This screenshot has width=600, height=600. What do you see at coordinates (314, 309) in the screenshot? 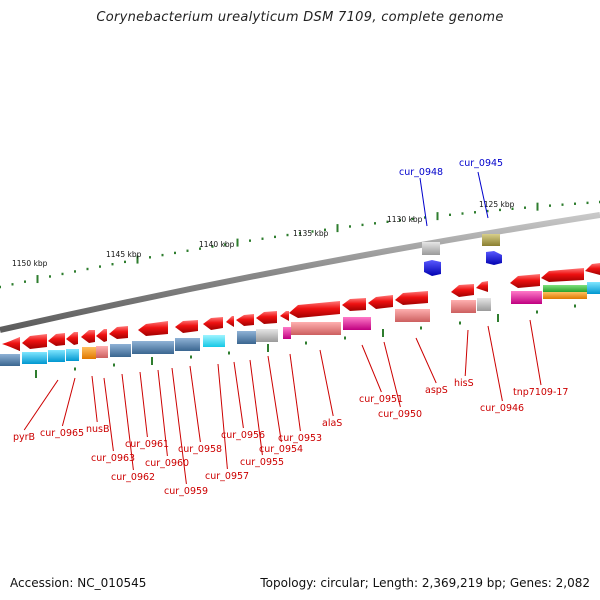
I see `gene-alaS` at bounding box center [314, 309].